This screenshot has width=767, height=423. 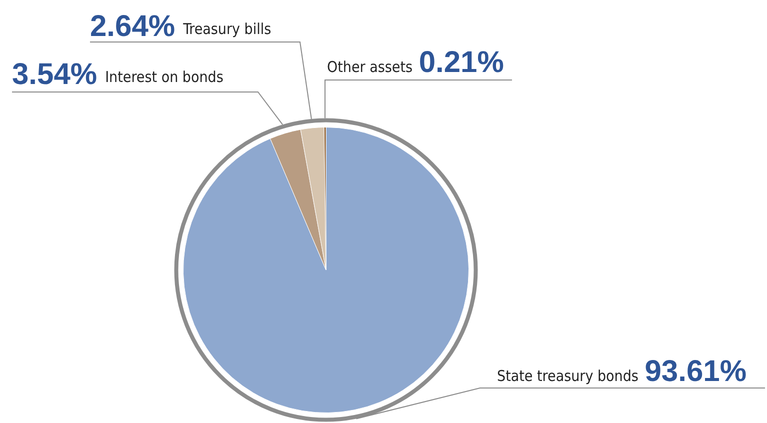 What do you see at coordinates (370, 67) in the screenshot?
I see `slice-label: Other assets` at bounding box center [370, 67].